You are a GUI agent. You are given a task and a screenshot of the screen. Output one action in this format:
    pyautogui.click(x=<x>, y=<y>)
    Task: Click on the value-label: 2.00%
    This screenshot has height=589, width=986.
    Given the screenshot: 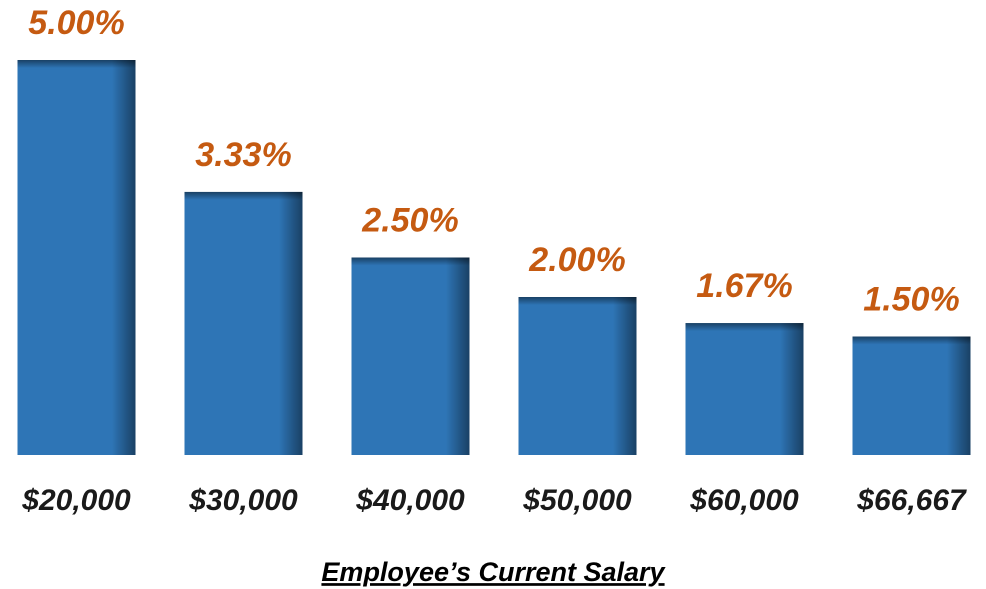 What is the action you would take?
    pyautogui.click(x=576, y=260)
    